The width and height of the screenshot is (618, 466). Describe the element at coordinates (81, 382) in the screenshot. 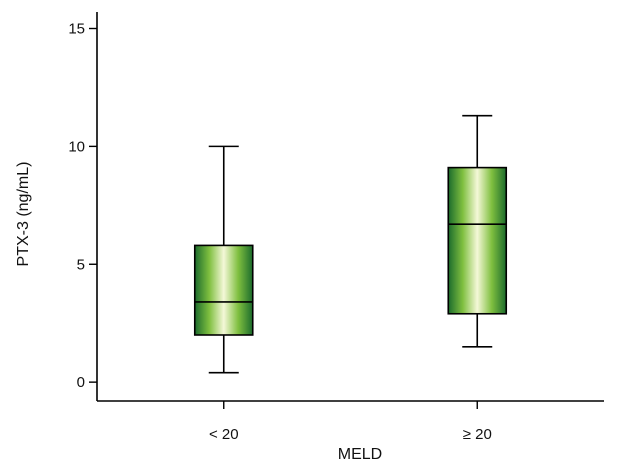

I see `y-tick-label: 0` at that location.